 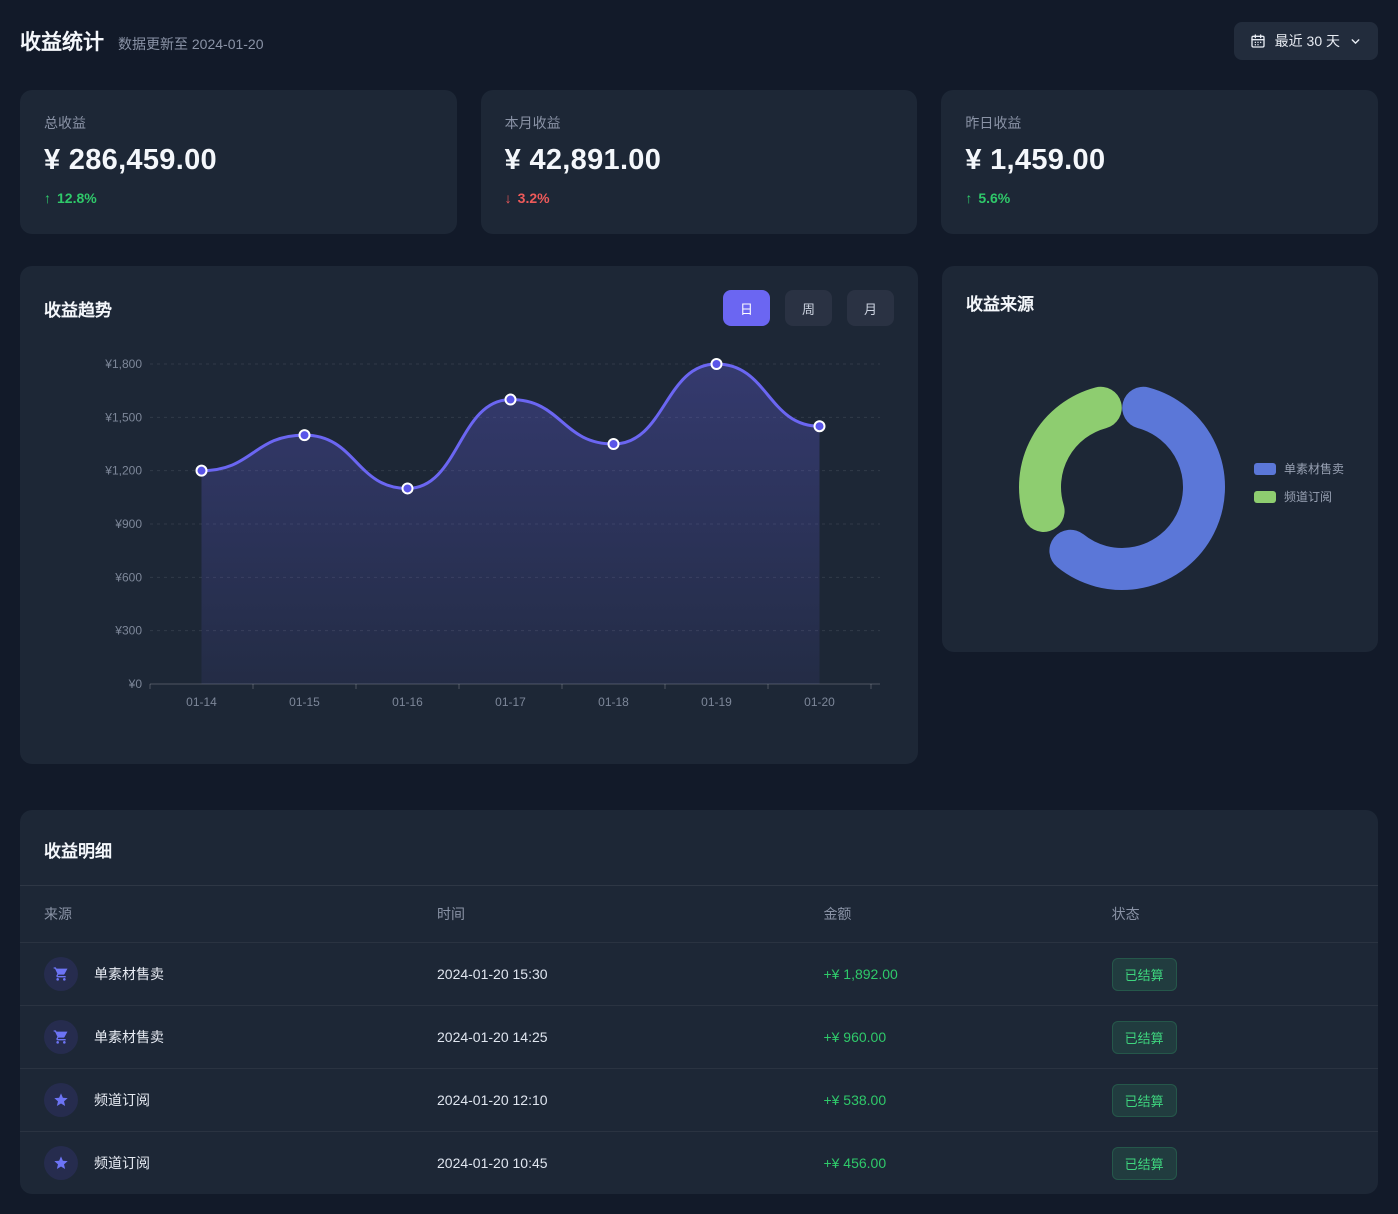 I want to click on svg-text: 01-18, so click(x=613, y=702).